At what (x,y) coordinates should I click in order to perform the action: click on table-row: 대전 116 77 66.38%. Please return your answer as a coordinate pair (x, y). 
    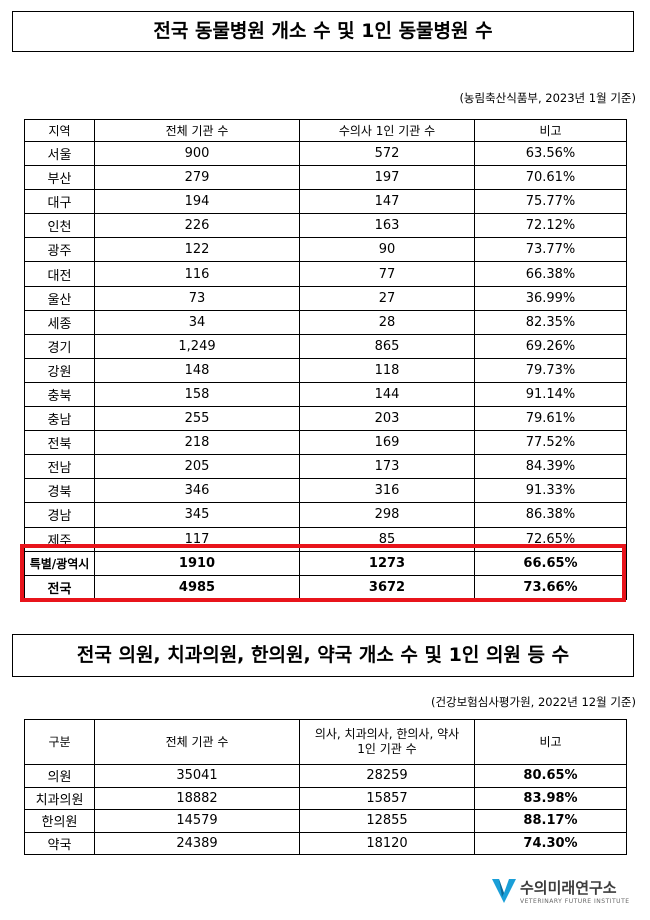
    Looking at the image, I should click on (325, 274).